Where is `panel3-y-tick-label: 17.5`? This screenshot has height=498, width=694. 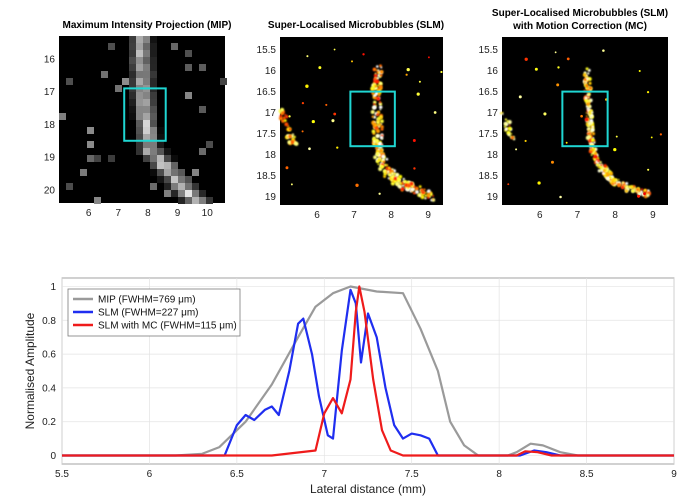 panel3-y-tick-label: 17.5 is located at coordinates (489, 134).